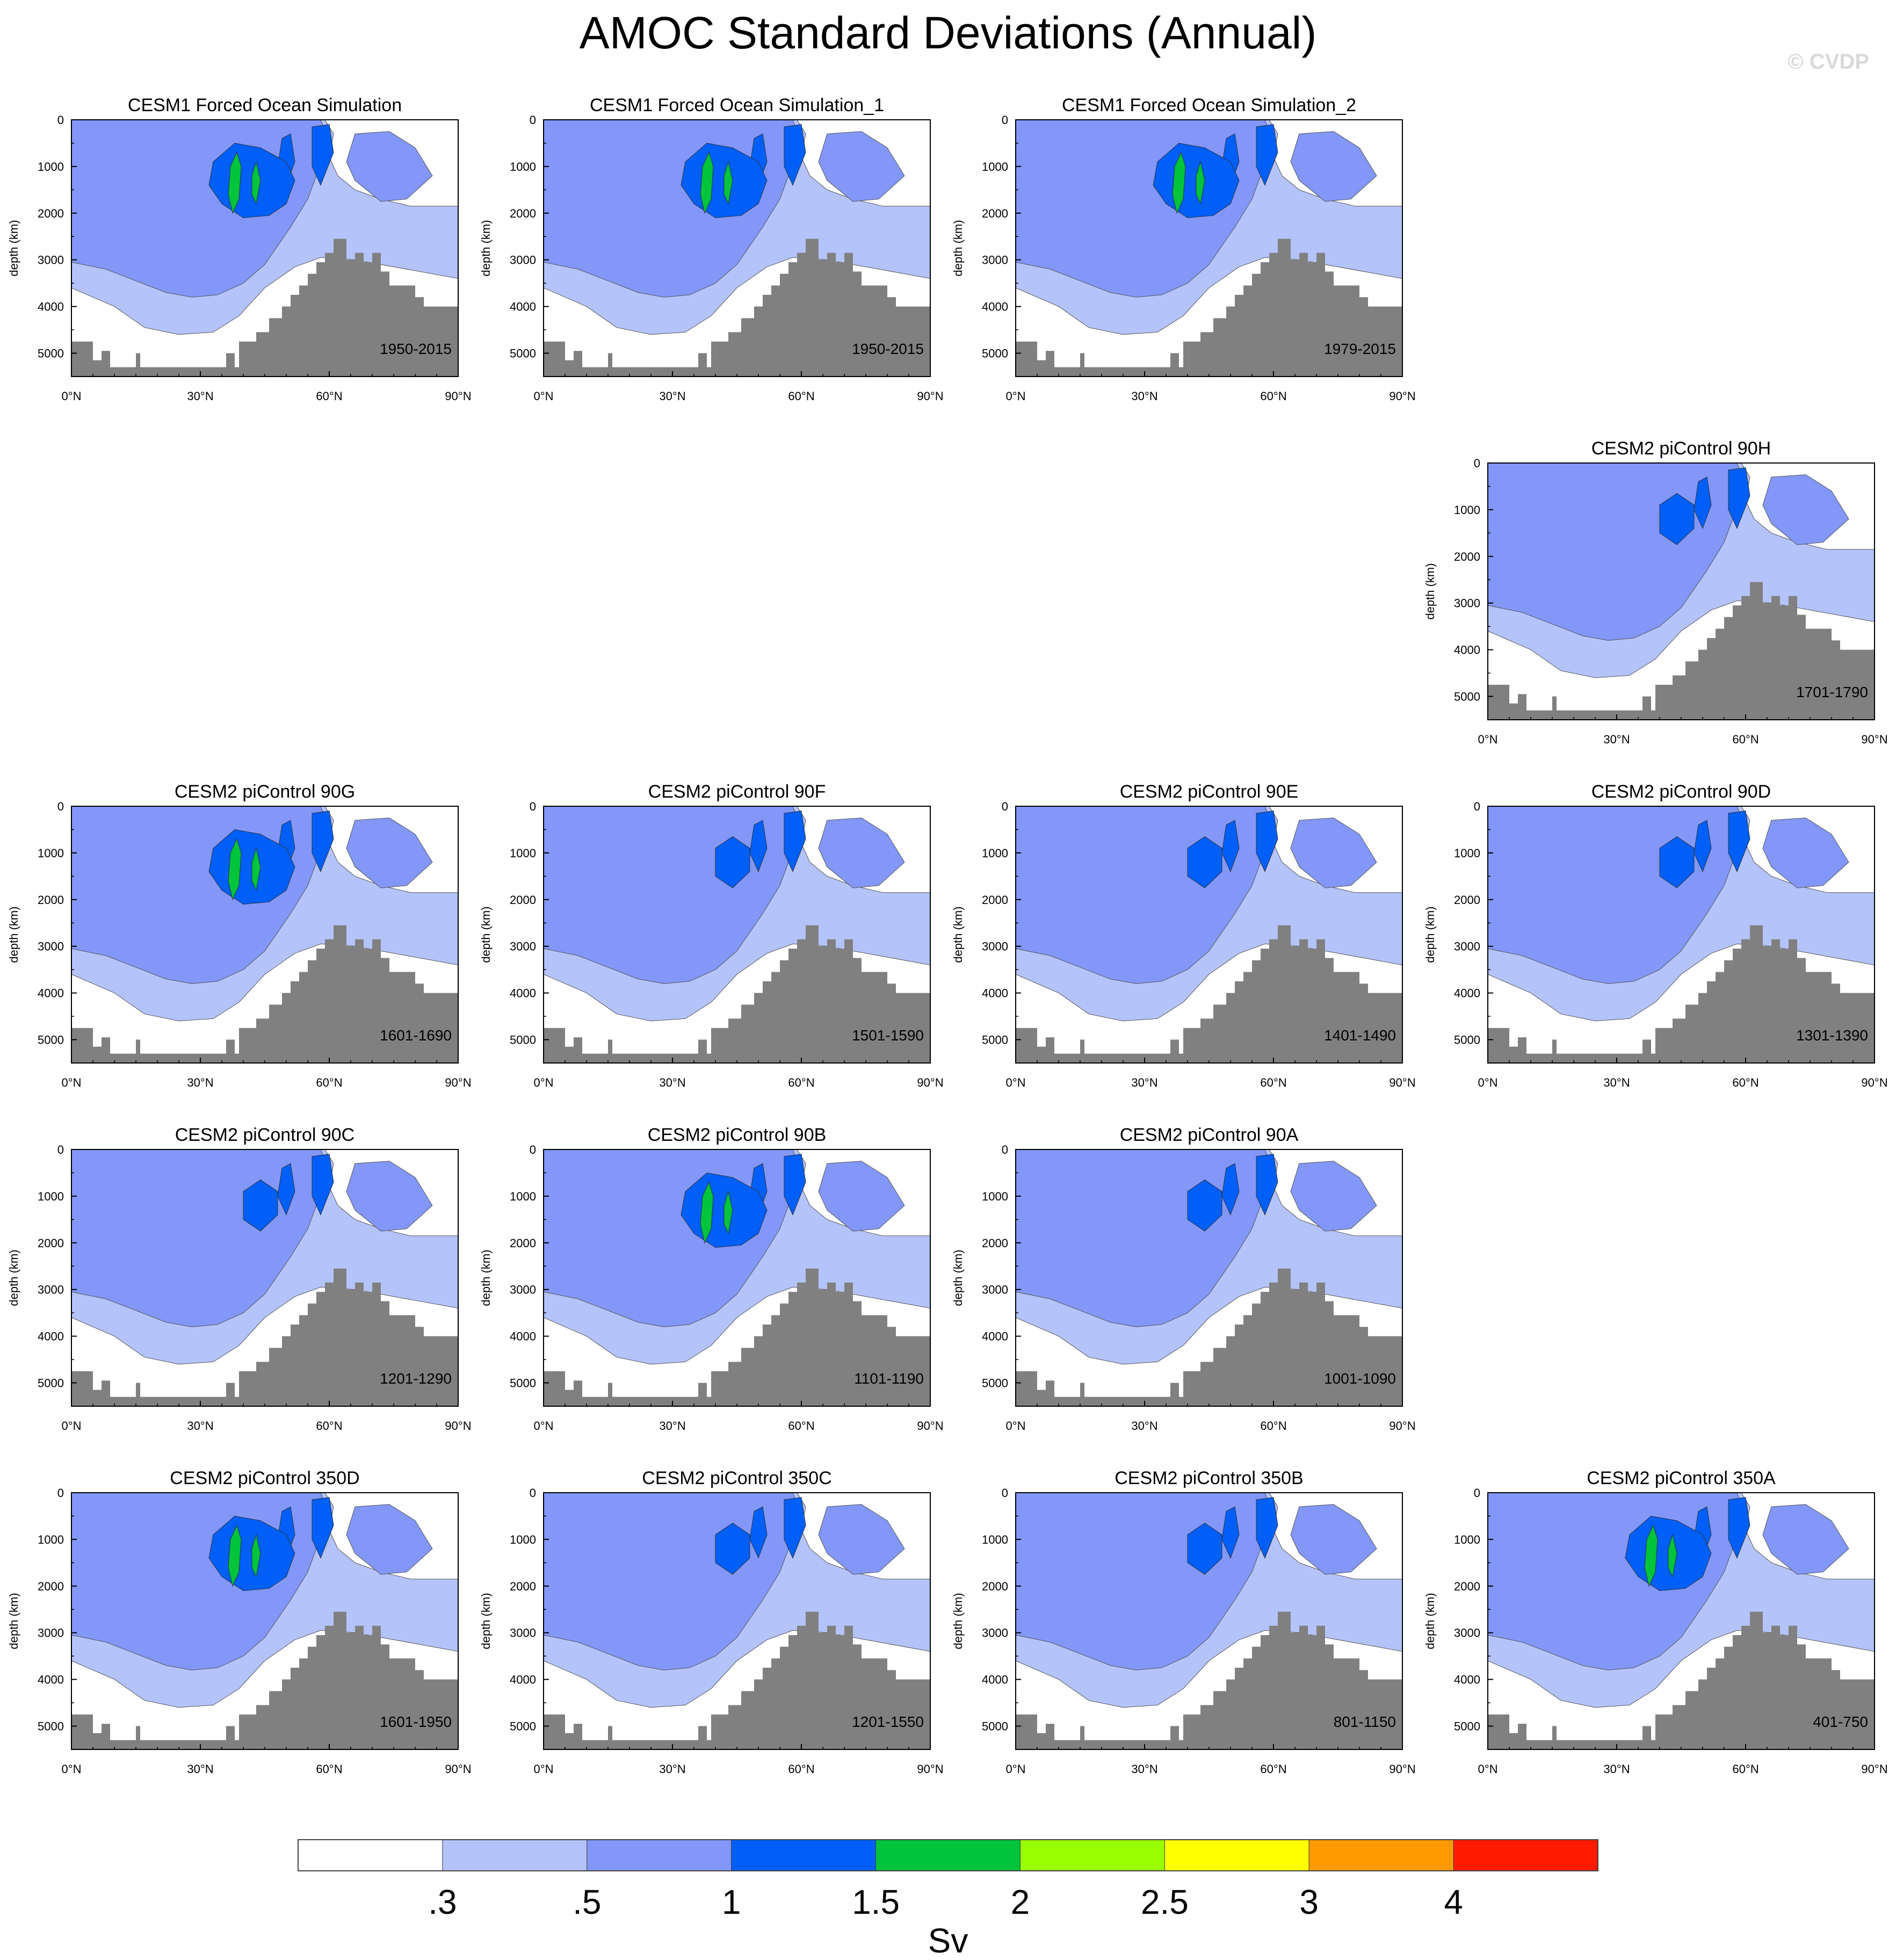 This screenshot has height=1960, width=1896. What do you see at coordinates (1840, 1721) in the screenshot?
I see `period-label: 401-750` at bounding box center [1840, 1721].